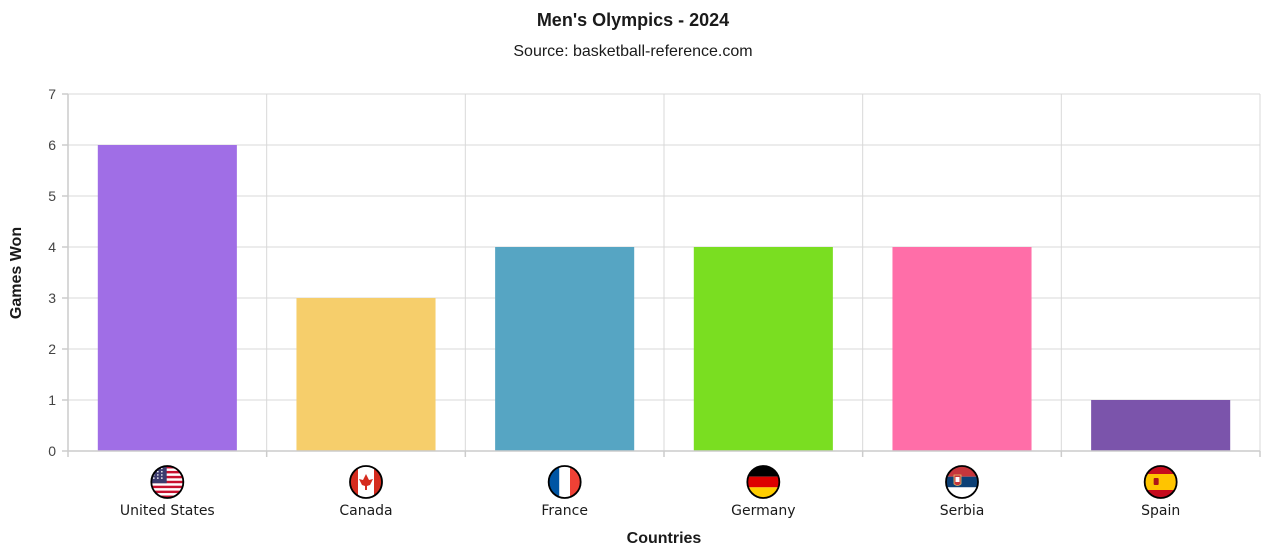 The width and height of the screenshot is (1273, 560). What do you see at coordinates (565, 349) in the screenshot?
I see `bar-france` at bounding box center [565, 349].